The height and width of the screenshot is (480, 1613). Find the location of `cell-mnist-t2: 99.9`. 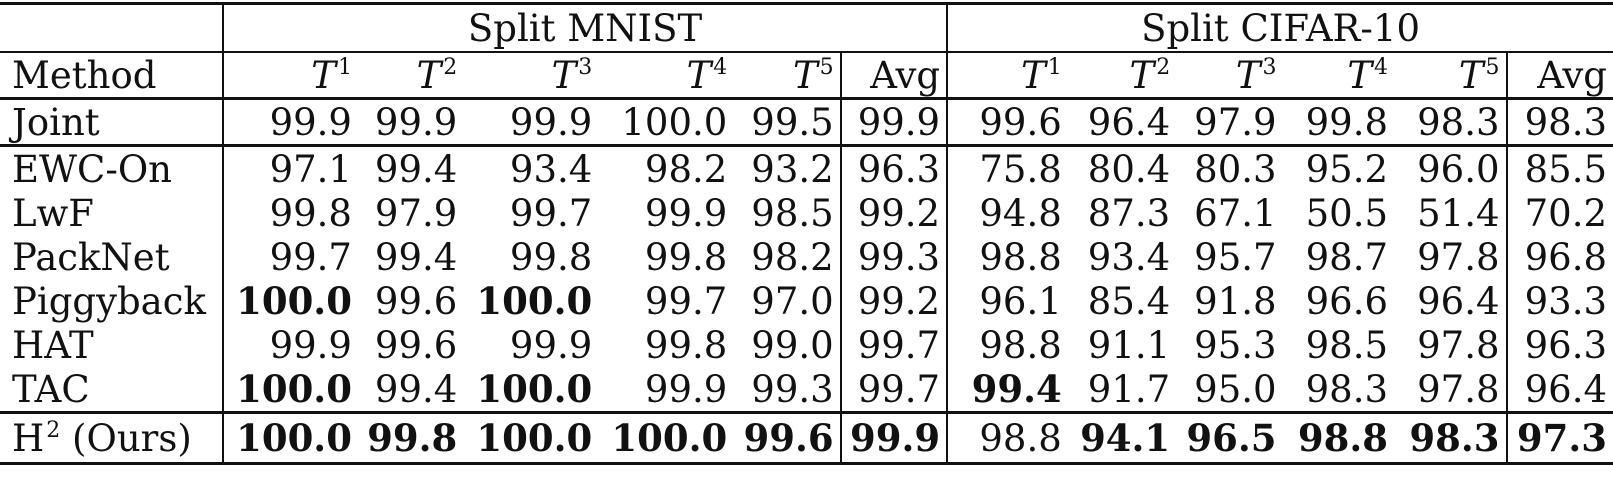

cell-mnist-t2: 99.9 is located at coordinates (410, 121).